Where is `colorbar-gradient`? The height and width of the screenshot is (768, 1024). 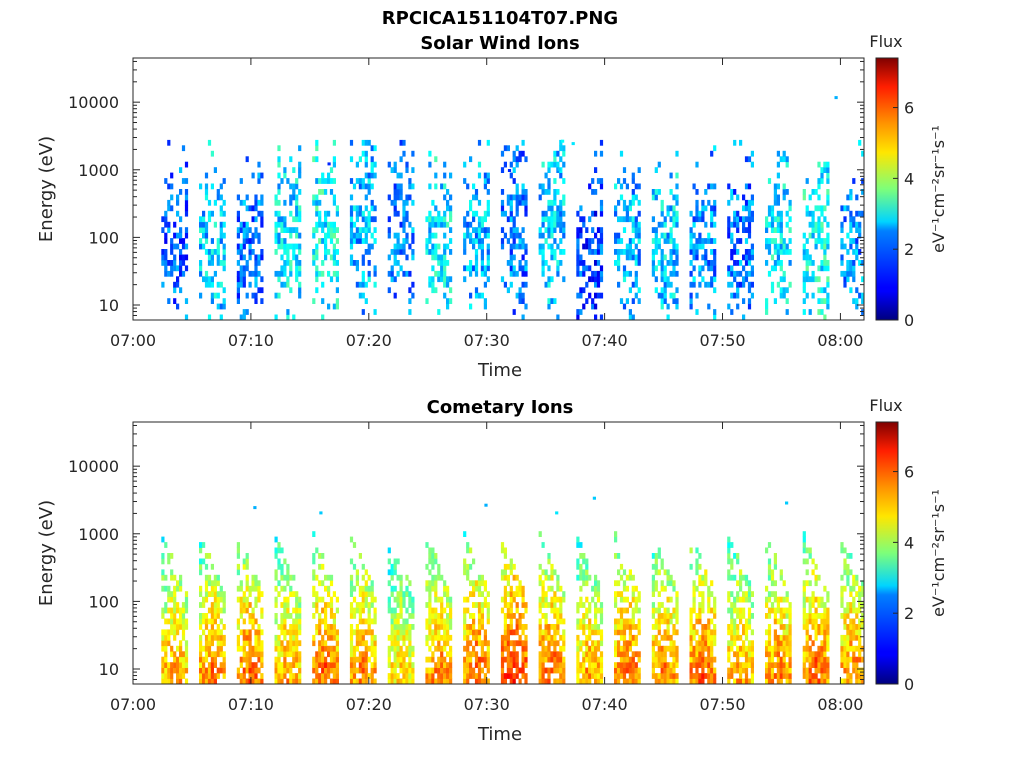 colorbar-gradient is located at coordinates (887, 189).